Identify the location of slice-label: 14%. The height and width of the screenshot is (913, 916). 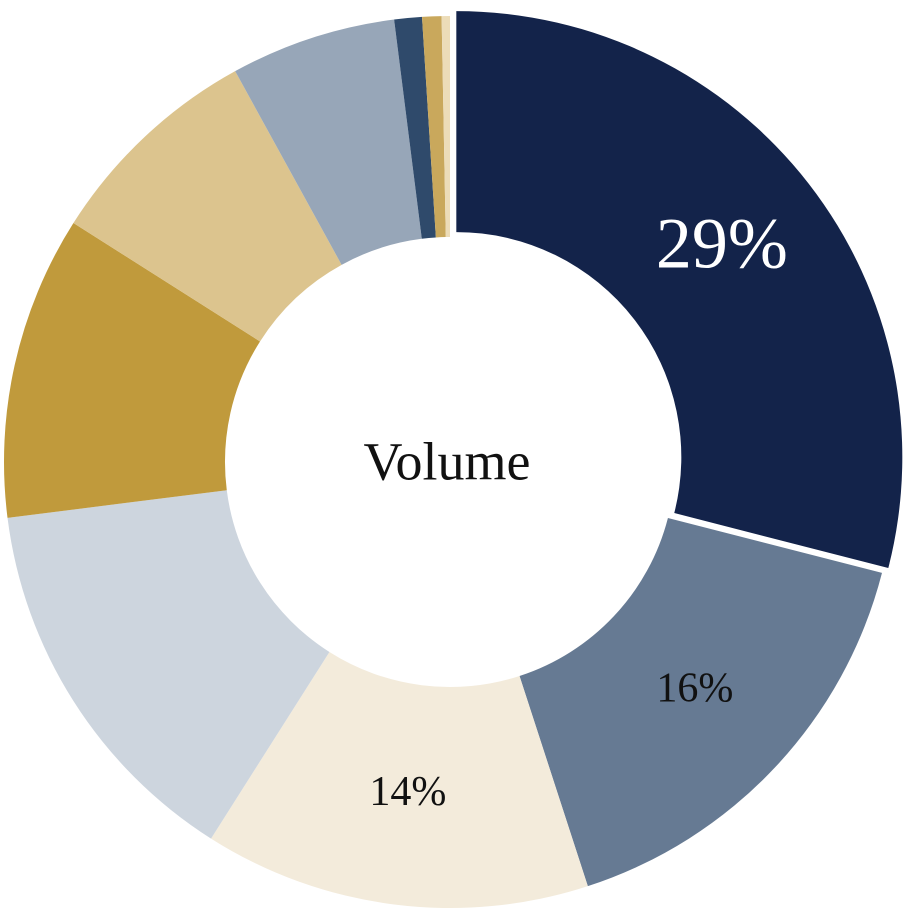
(407, 792).